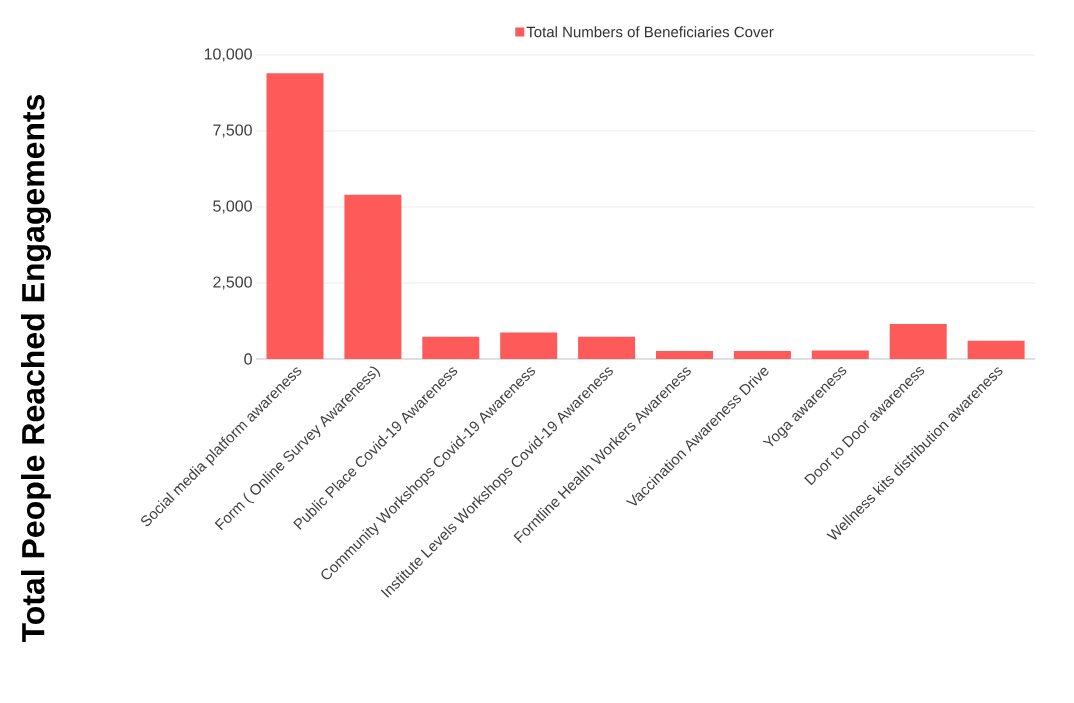 Image resolution: width=1074 pixels, height=703 pixels. What do you see at coordinates (232, 131) in the screenshot?
I see `y-tick-label: 7,500` at bounding box center [232, 131].